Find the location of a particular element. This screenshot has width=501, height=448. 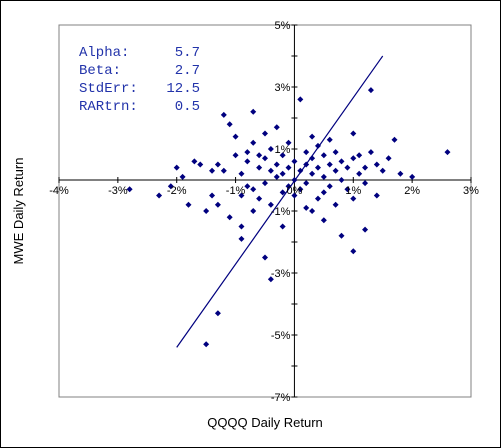

stat-value: 2.7 is located at coordinates (187, 71).